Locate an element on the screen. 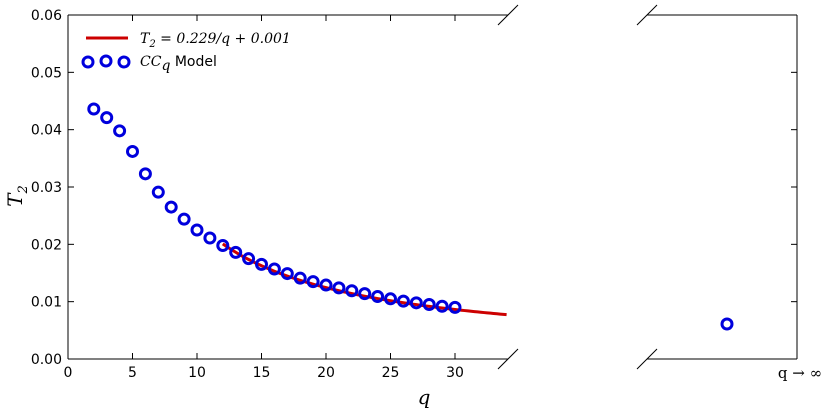  y-tick-label: 0.02 is located at coordinates (46, 245).